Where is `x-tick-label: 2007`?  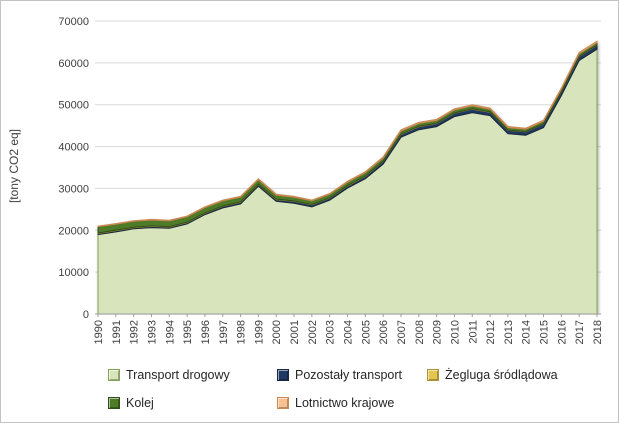 x-tick-label: 2007 is located at coordinates (402, 332).